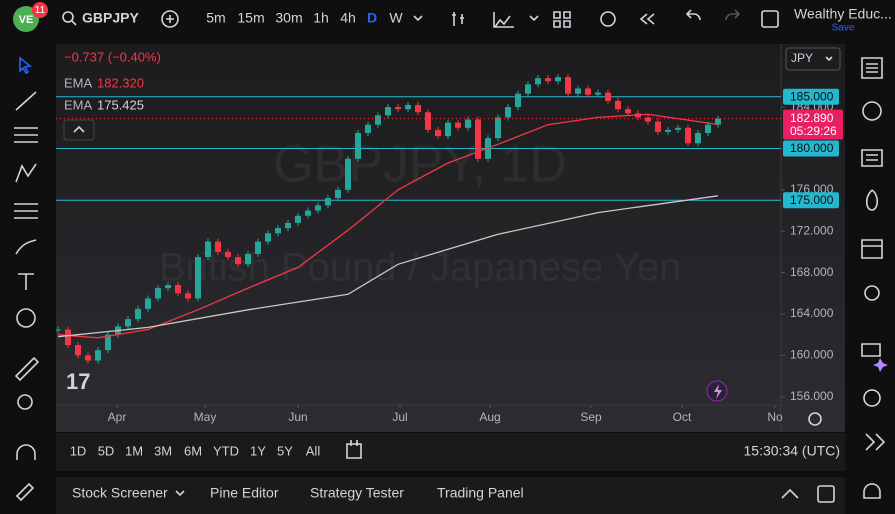 This screenshot has height=514, width=895. I want to click on maximize-panel, so click(826, 494).